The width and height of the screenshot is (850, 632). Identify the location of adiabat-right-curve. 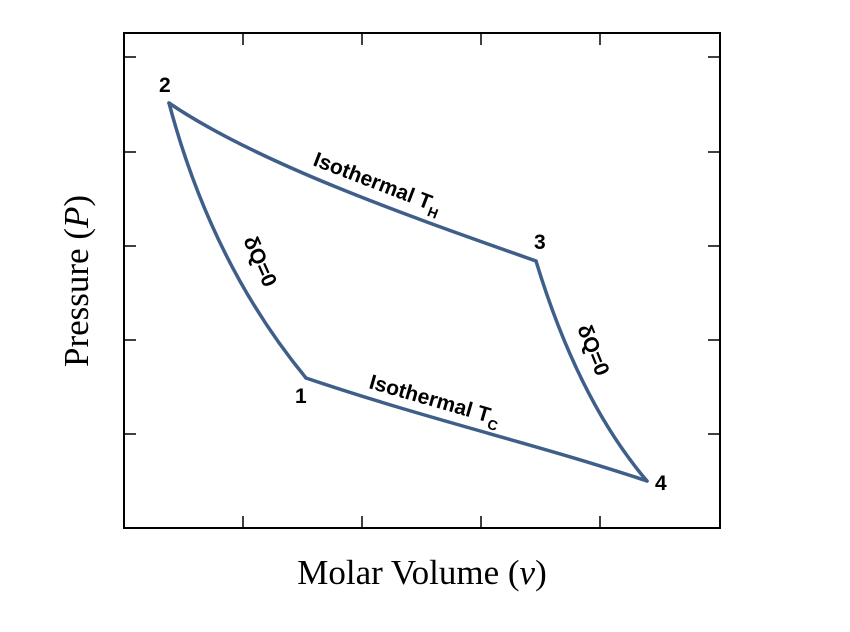
(591, 371).